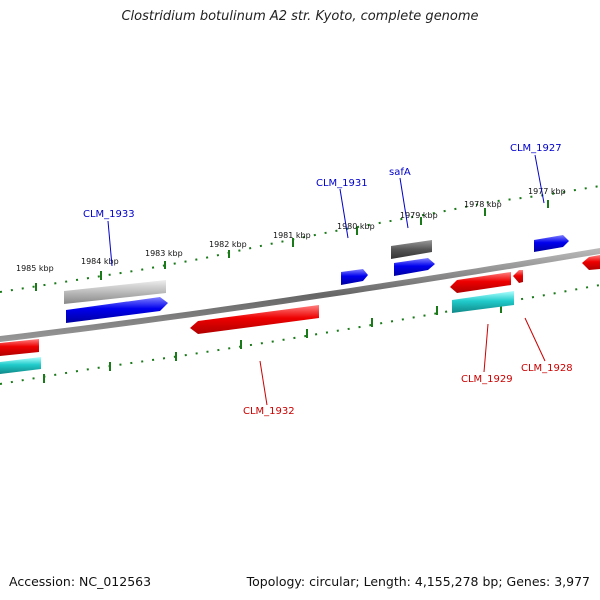 The height and width of the screenshot is (600, 600). I want to click on label-leaders-bottom, so click(402, 361).